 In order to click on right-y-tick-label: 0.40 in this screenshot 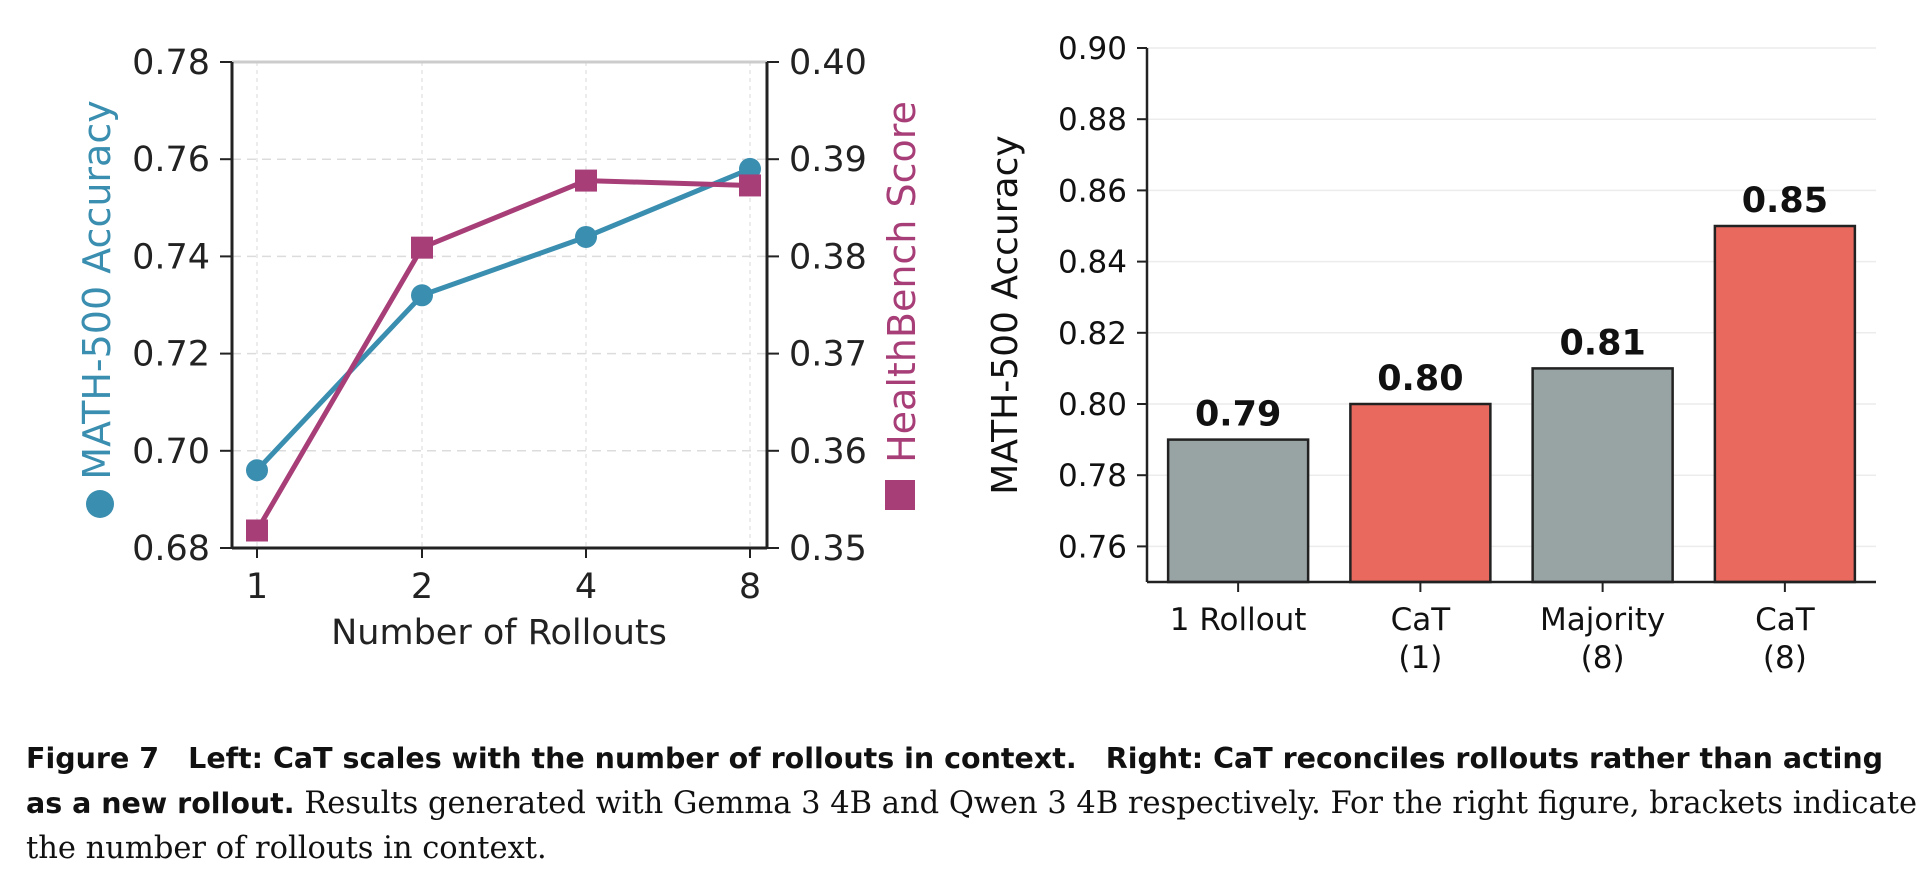, I will do `click(828, 63)`.